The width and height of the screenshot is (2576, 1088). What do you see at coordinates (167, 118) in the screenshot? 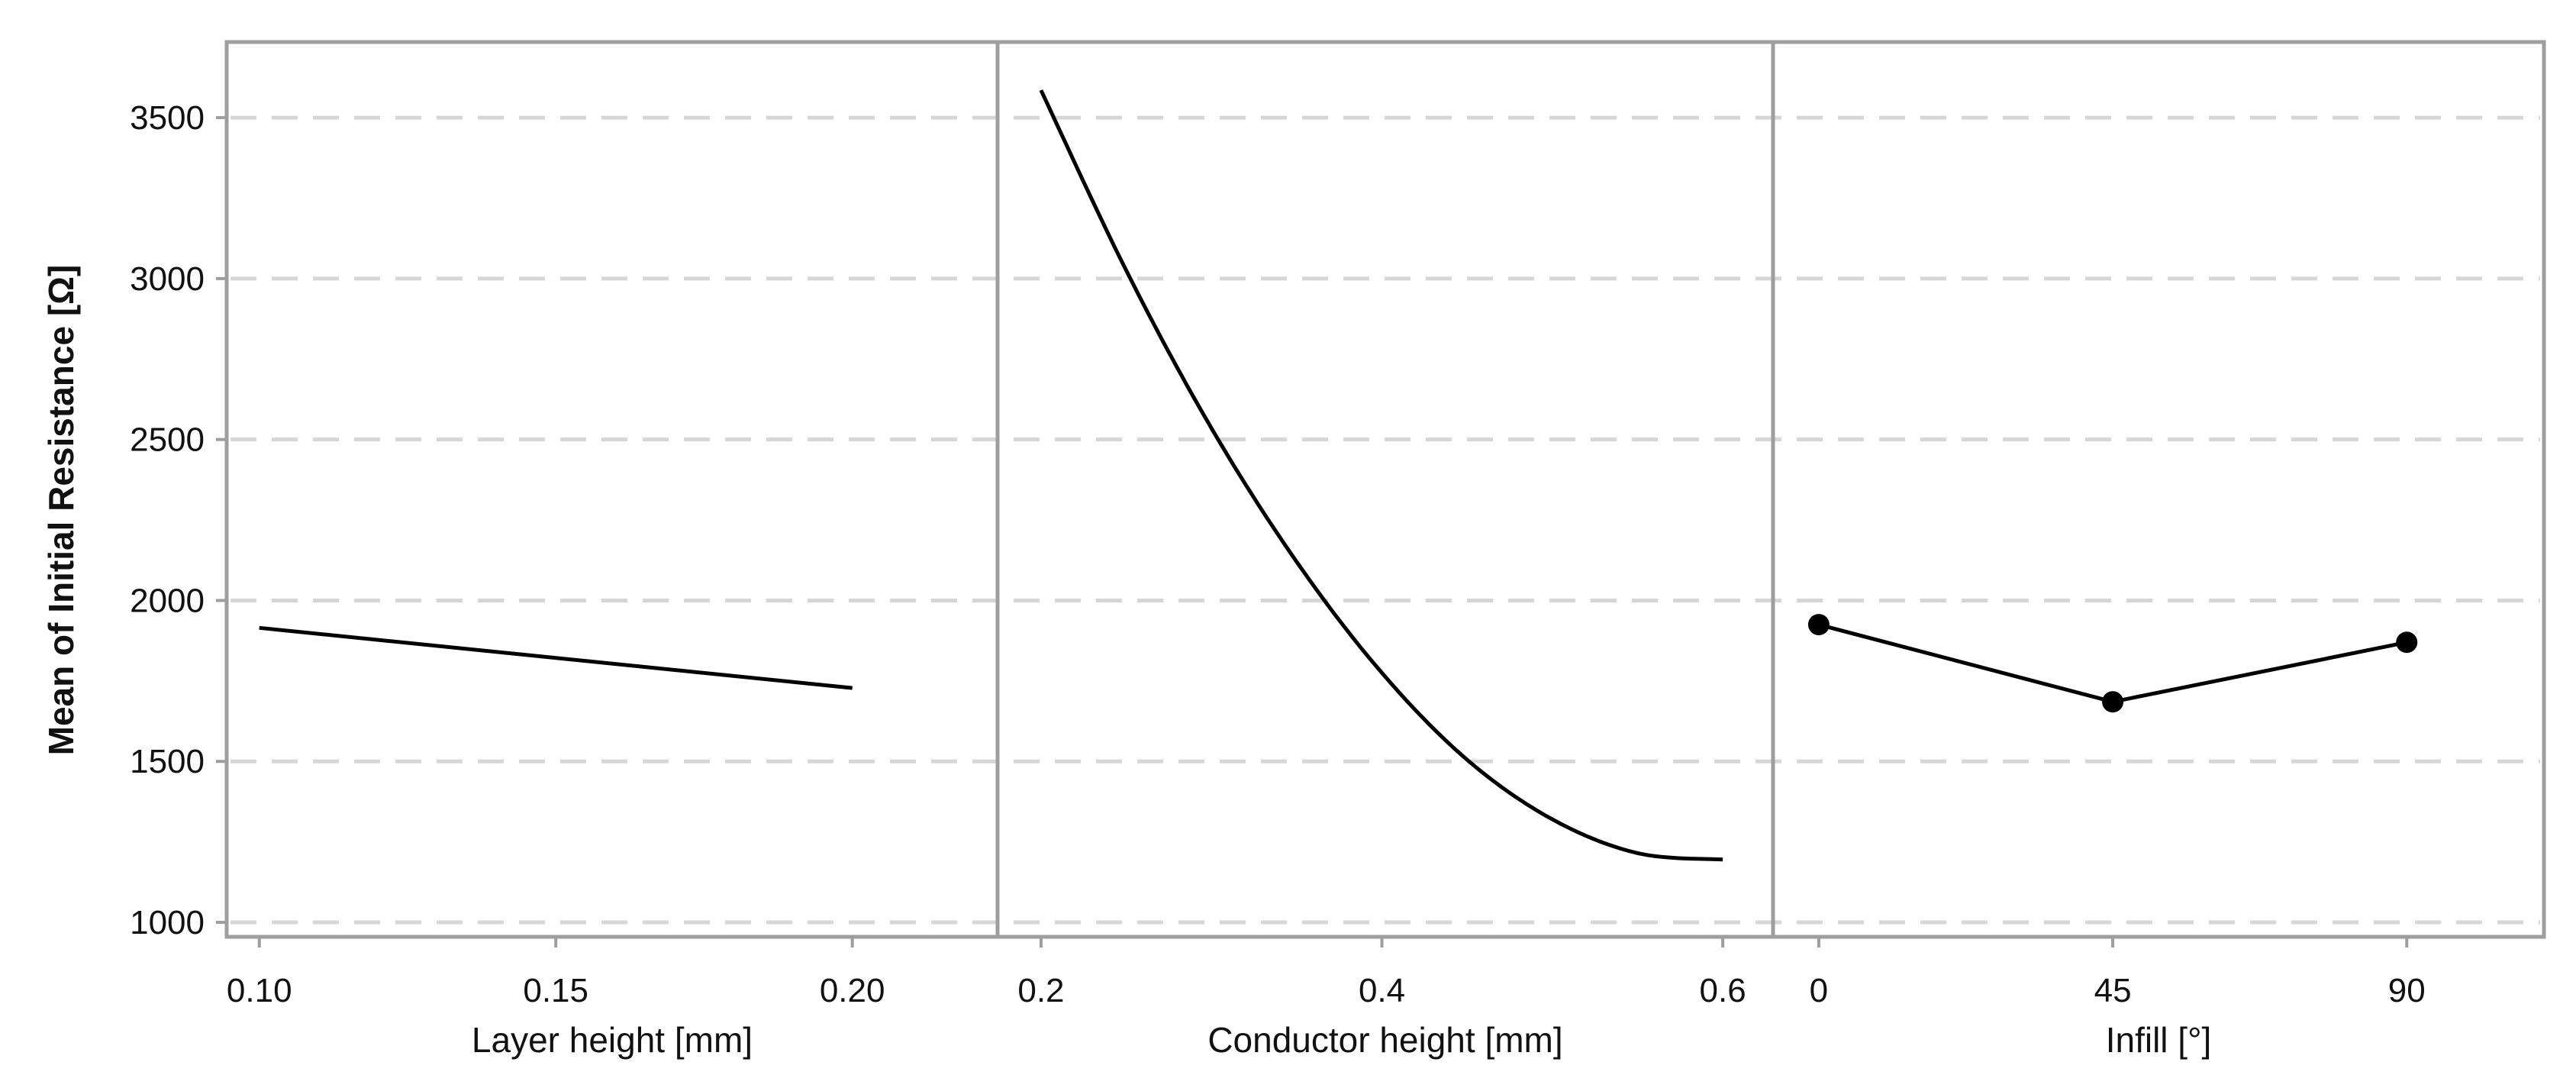
I see `y-tick-label: 3500` at bounding box center [167, 118].